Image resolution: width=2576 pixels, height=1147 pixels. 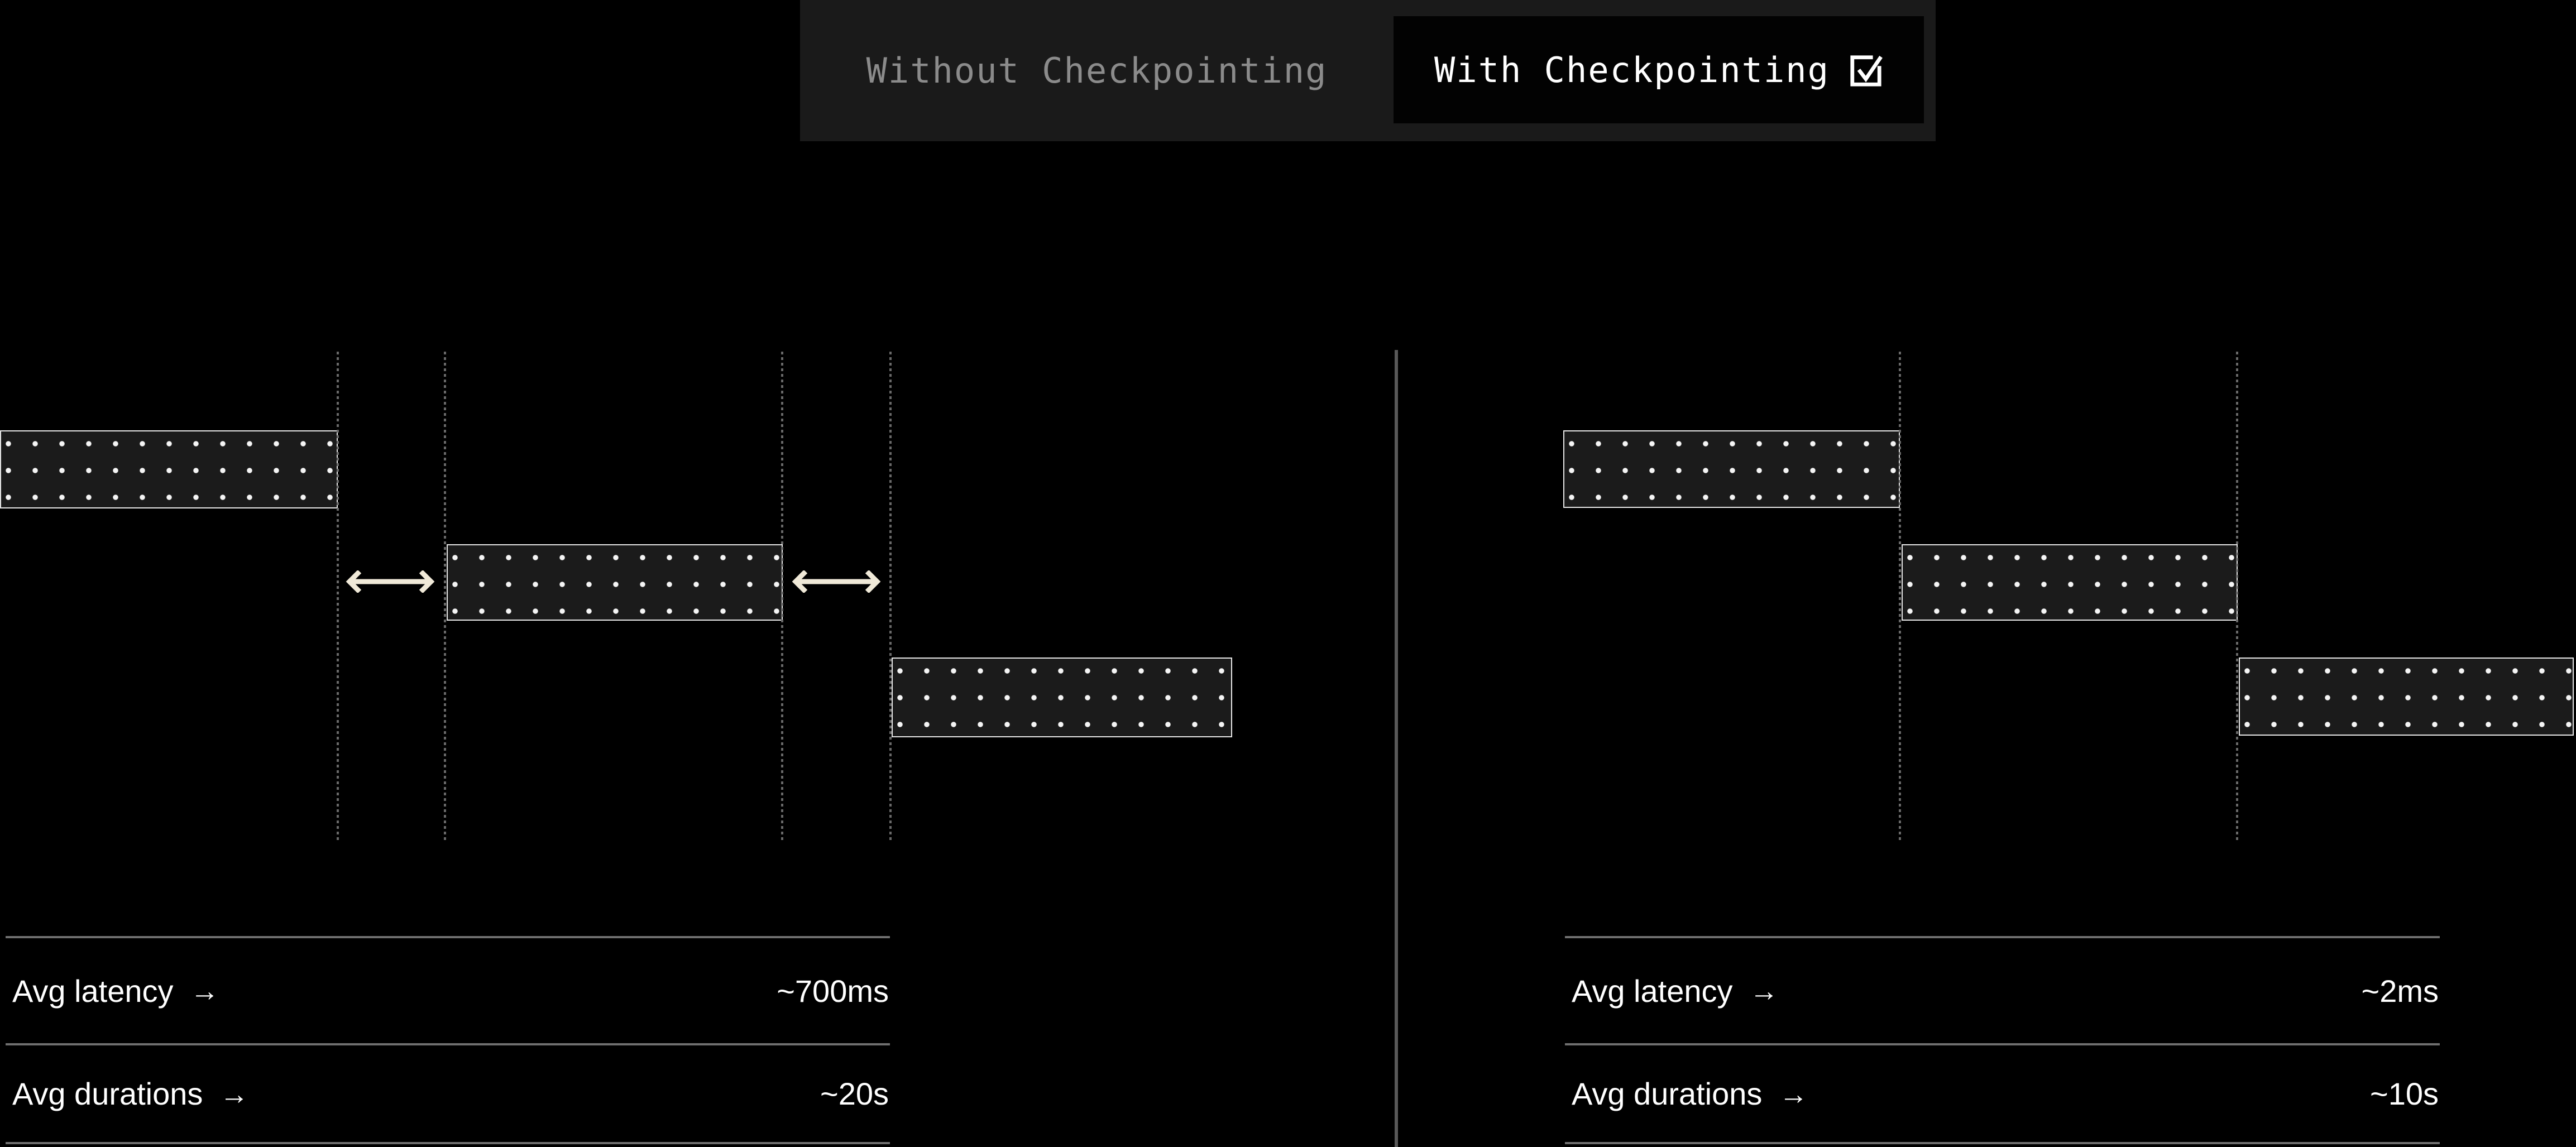 What do you see at coordinates (1866, 71) in the screenshot?
I see `checkbox-checked-icon` at bounding box center [1866, 71].